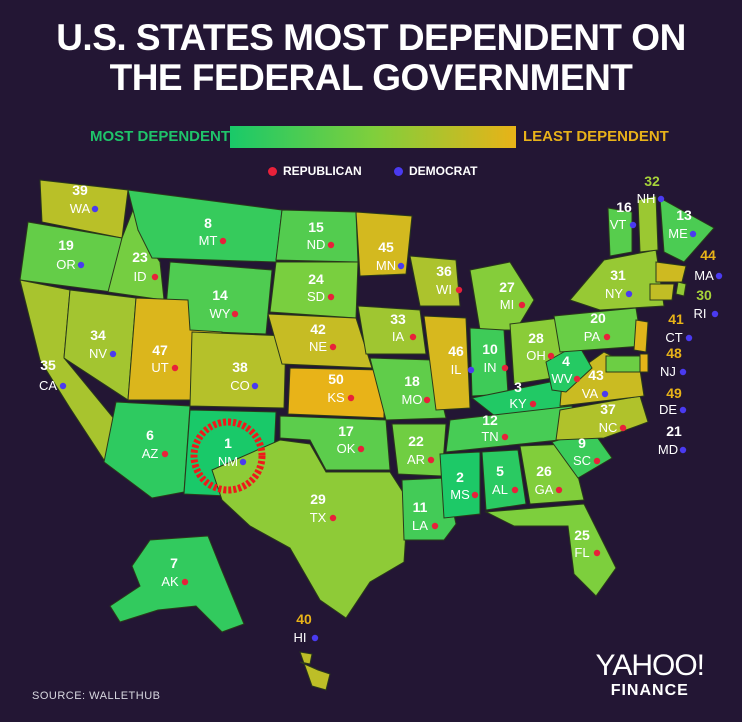  What do you see at coordinates (489, 436) in the screenshot?
I see `state-abbr-tn: TN` at bounding box center [489, 436].